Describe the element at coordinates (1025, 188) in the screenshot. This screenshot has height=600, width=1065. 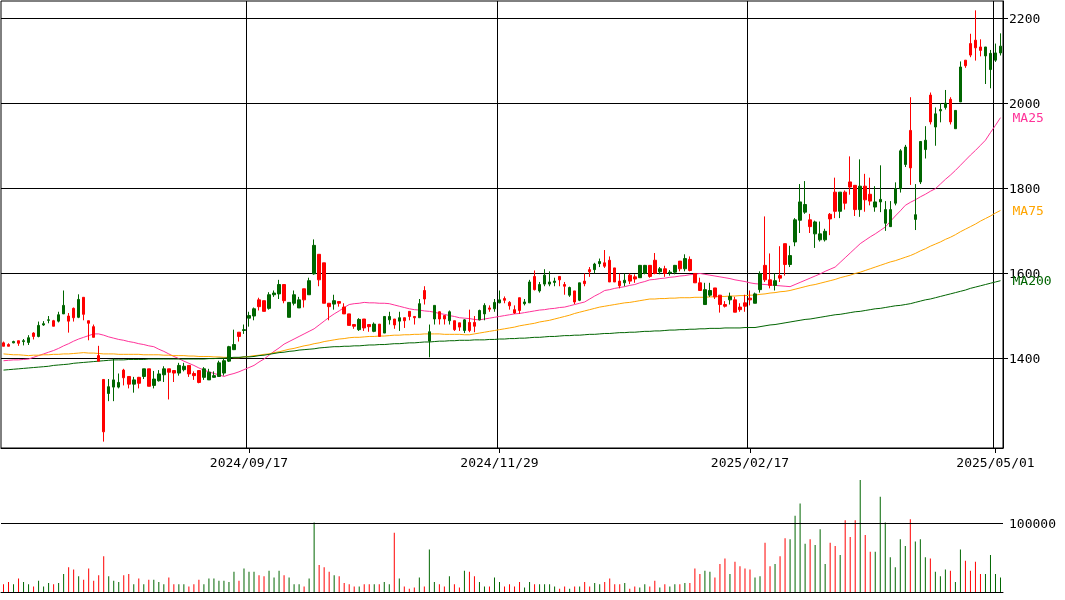
I see `y-tick-label: 1800` at that location.